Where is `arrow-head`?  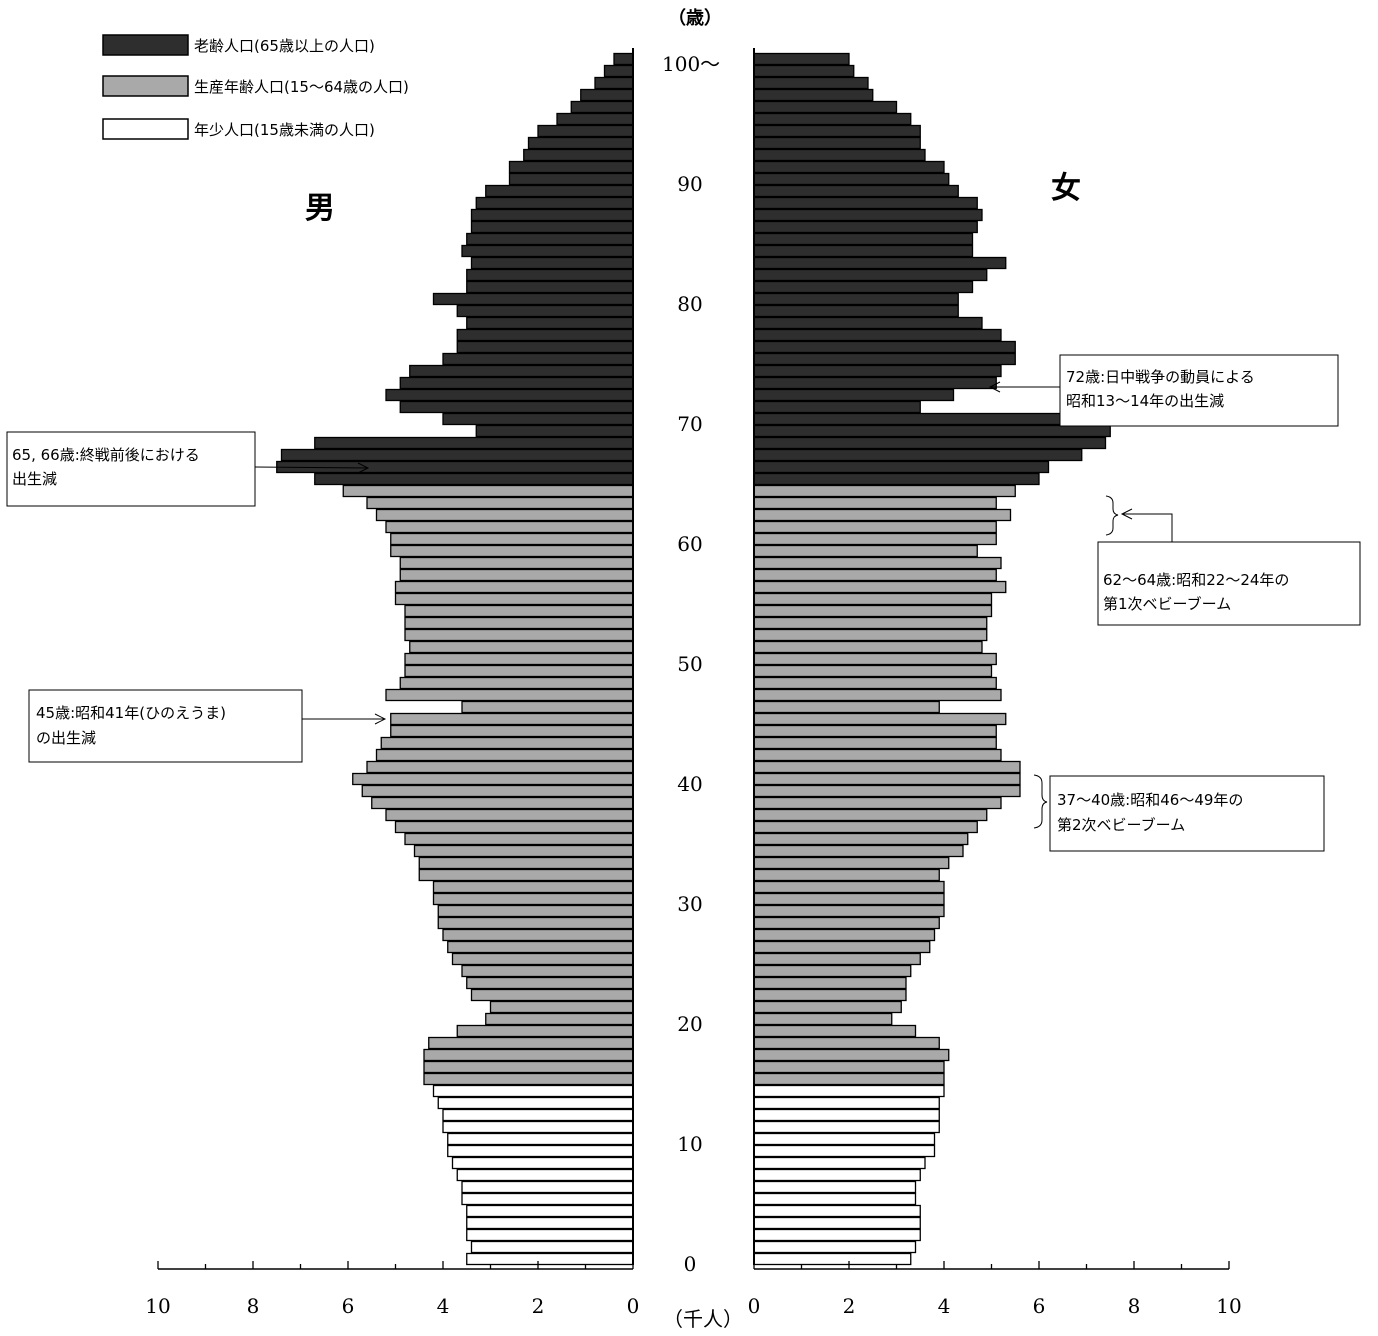 arrow-head is located at coordinates (380, 719).